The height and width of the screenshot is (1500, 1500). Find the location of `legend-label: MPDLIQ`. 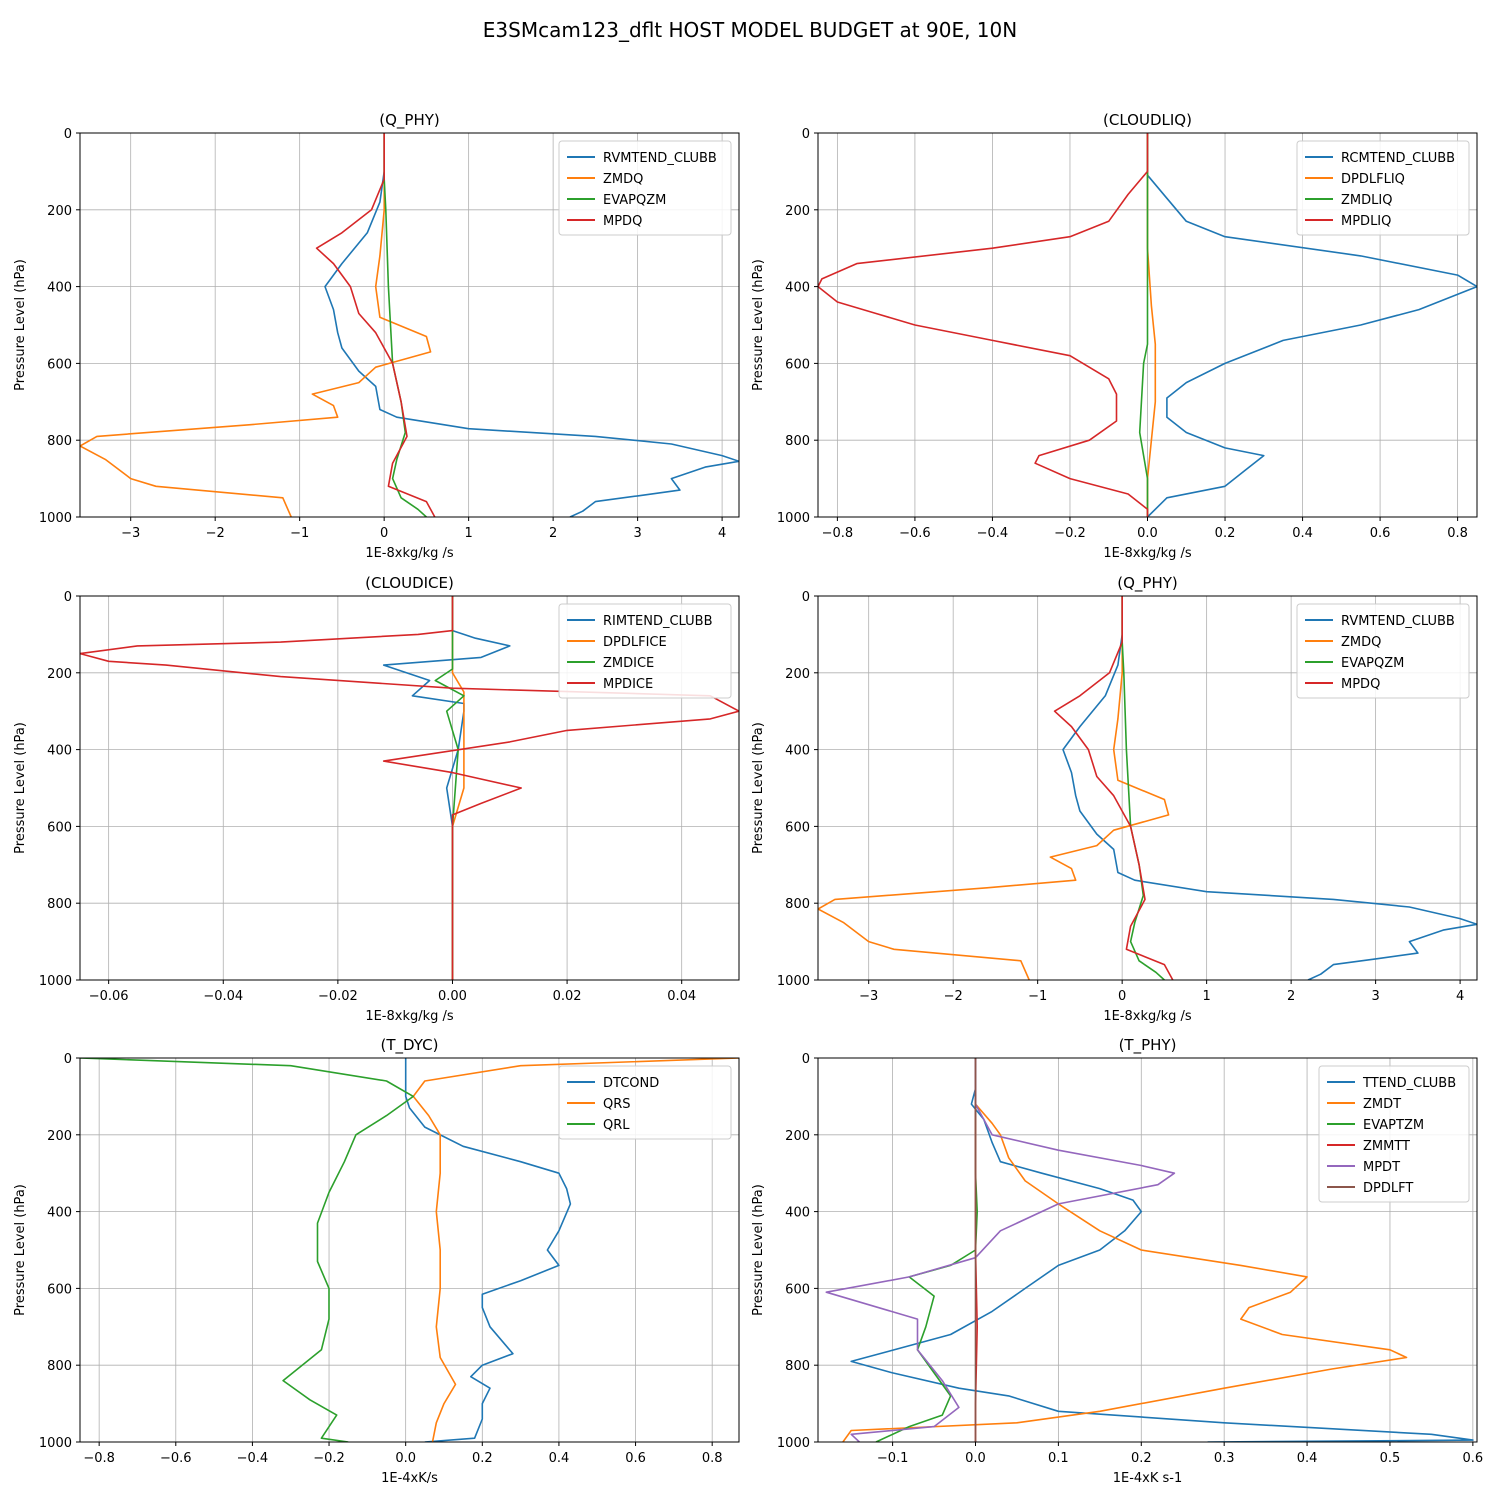

legend-label: MPDLIQ is located at coordinates (1366, 221).